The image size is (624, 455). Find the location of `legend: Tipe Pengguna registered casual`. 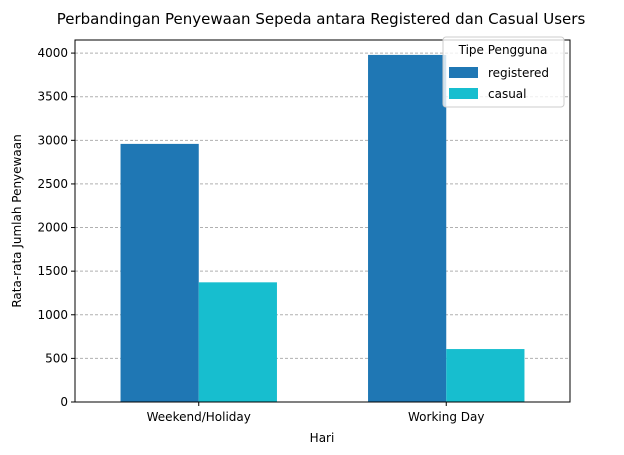

legend: Tipe Pengguna registered casual is located at coordinates (503, 72).